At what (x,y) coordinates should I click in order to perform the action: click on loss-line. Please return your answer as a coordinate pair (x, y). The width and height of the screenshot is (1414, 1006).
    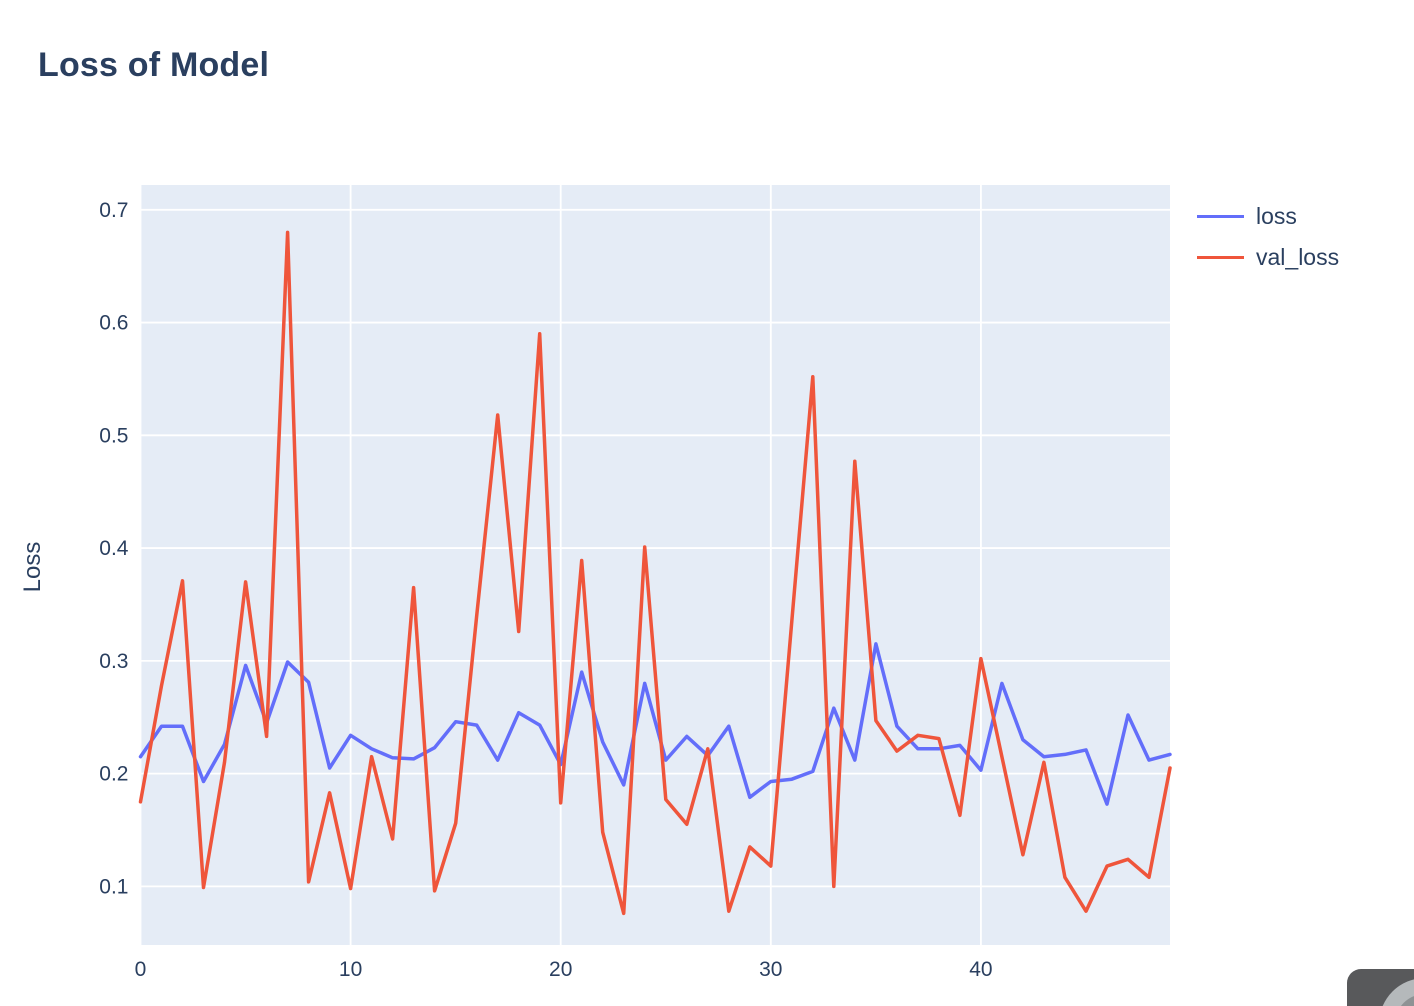
    Looking at the image, I should click on (655, 724).